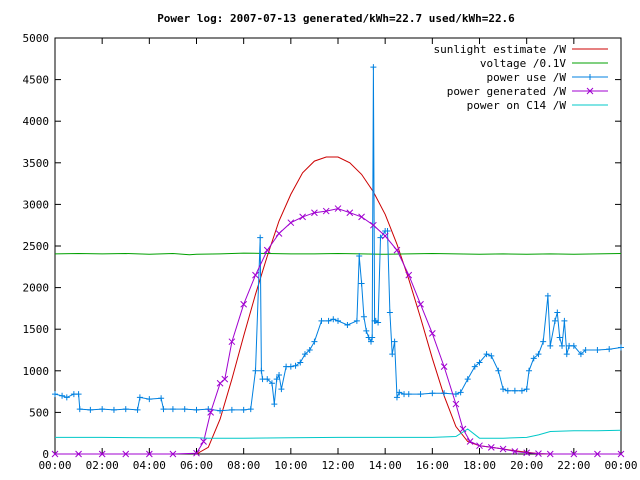 Image resolution: width=640 pixels, height=480 pixels. What do you see at coordinates (102, 465) in the screenshot?
I see `x-tick-label: 02:00` at bounding box center [102, 465].